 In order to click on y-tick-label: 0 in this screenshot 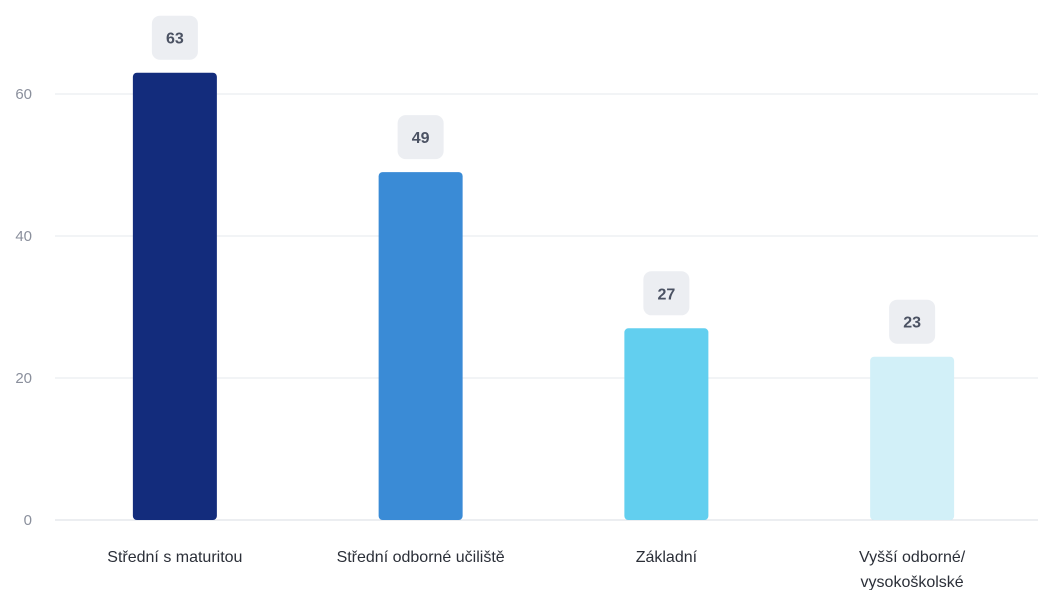, I will do `click(28, 520)`.